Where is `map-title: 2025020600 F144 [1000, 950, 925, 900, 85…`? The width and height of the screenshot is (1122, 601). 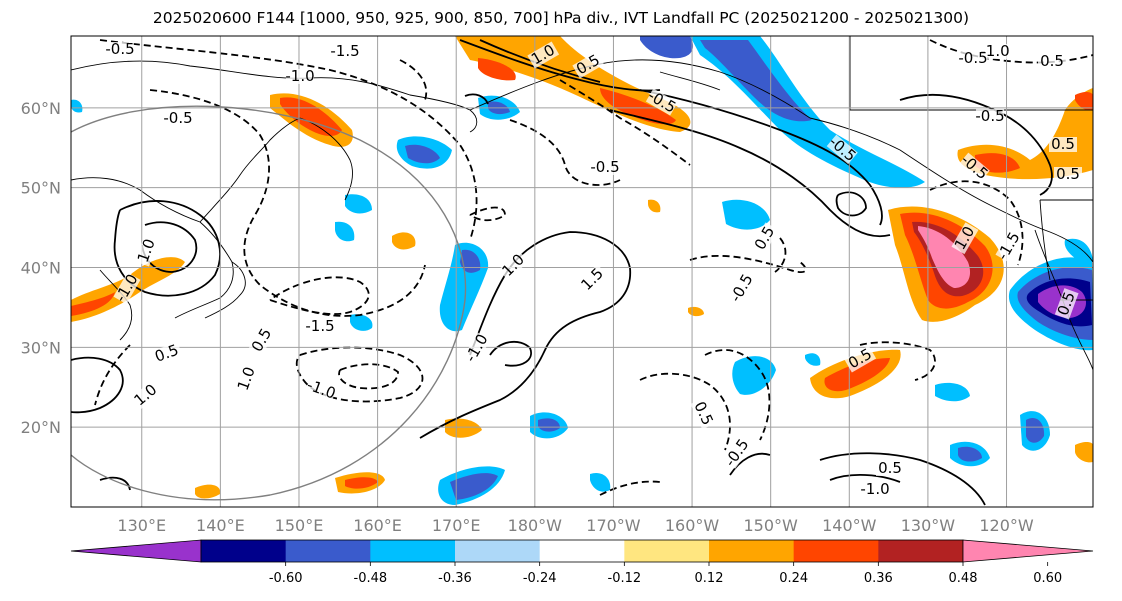
map-title: 2025020600 F144 [1000, 950, 925, 900, 85… is located at coordinates (561, 18).